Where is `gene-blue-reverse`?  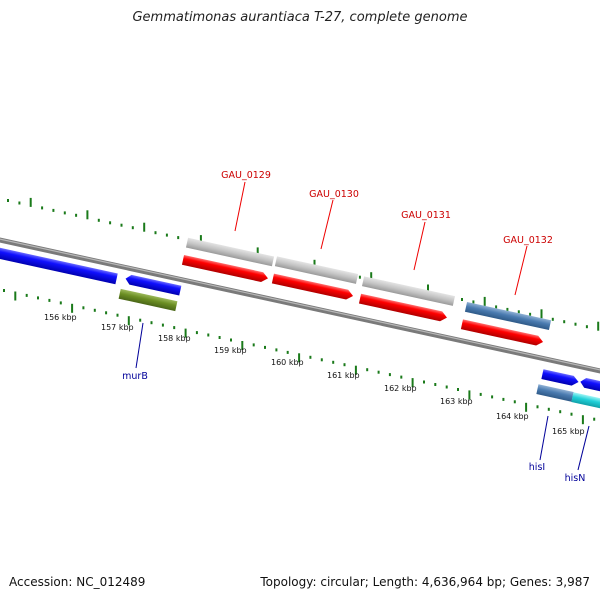
gene-blue-reverse is located at coordinates (153, 285).